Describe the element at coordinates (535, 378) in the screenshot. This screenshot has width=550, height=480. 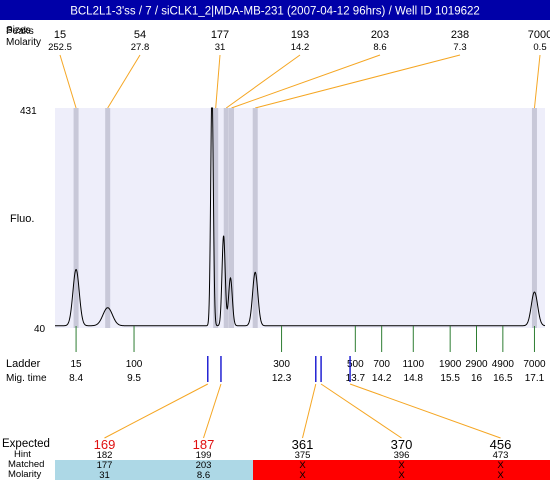
I see `ladder-mig-9: 17.1` at that location.